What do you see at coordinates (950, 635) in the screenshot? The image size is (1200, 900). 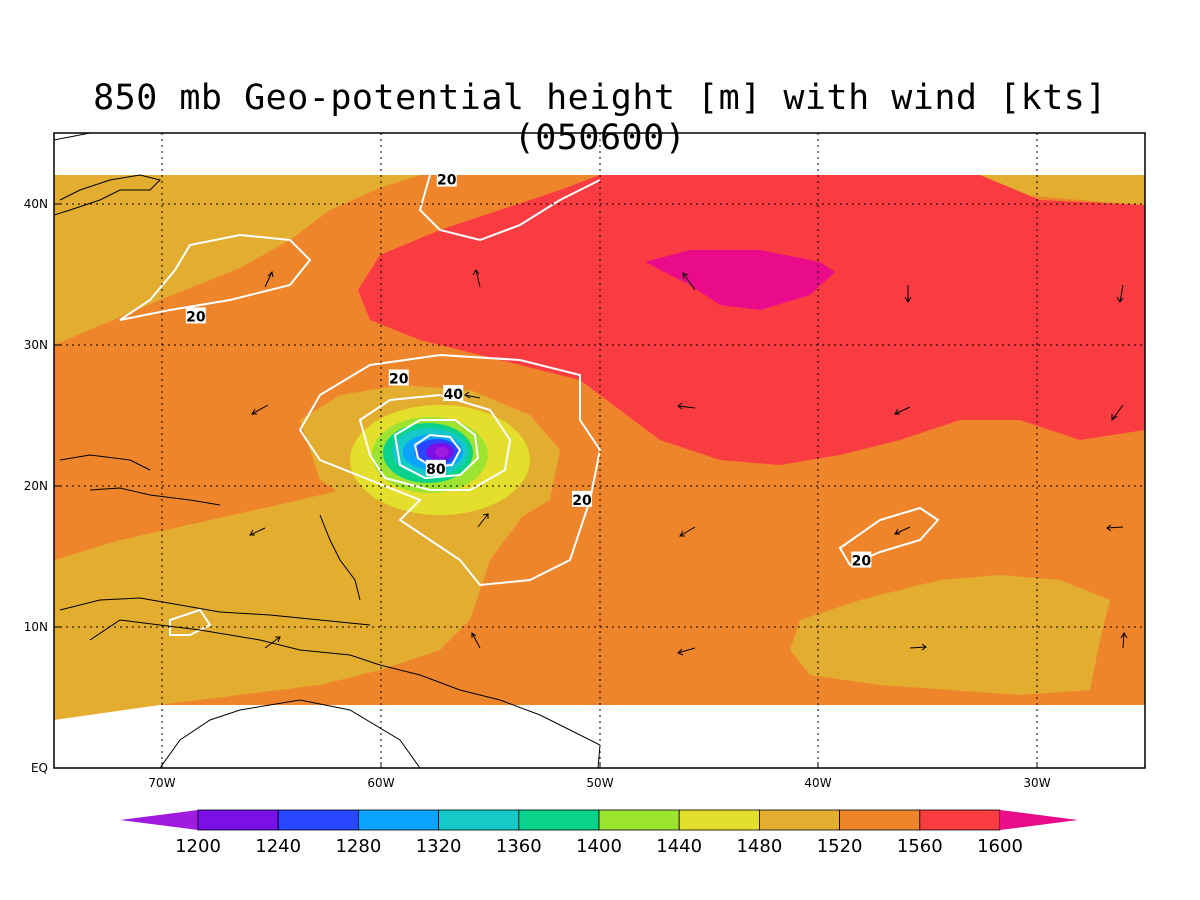 I see `fill-1520-southeast` at bounding box center [950, 635].